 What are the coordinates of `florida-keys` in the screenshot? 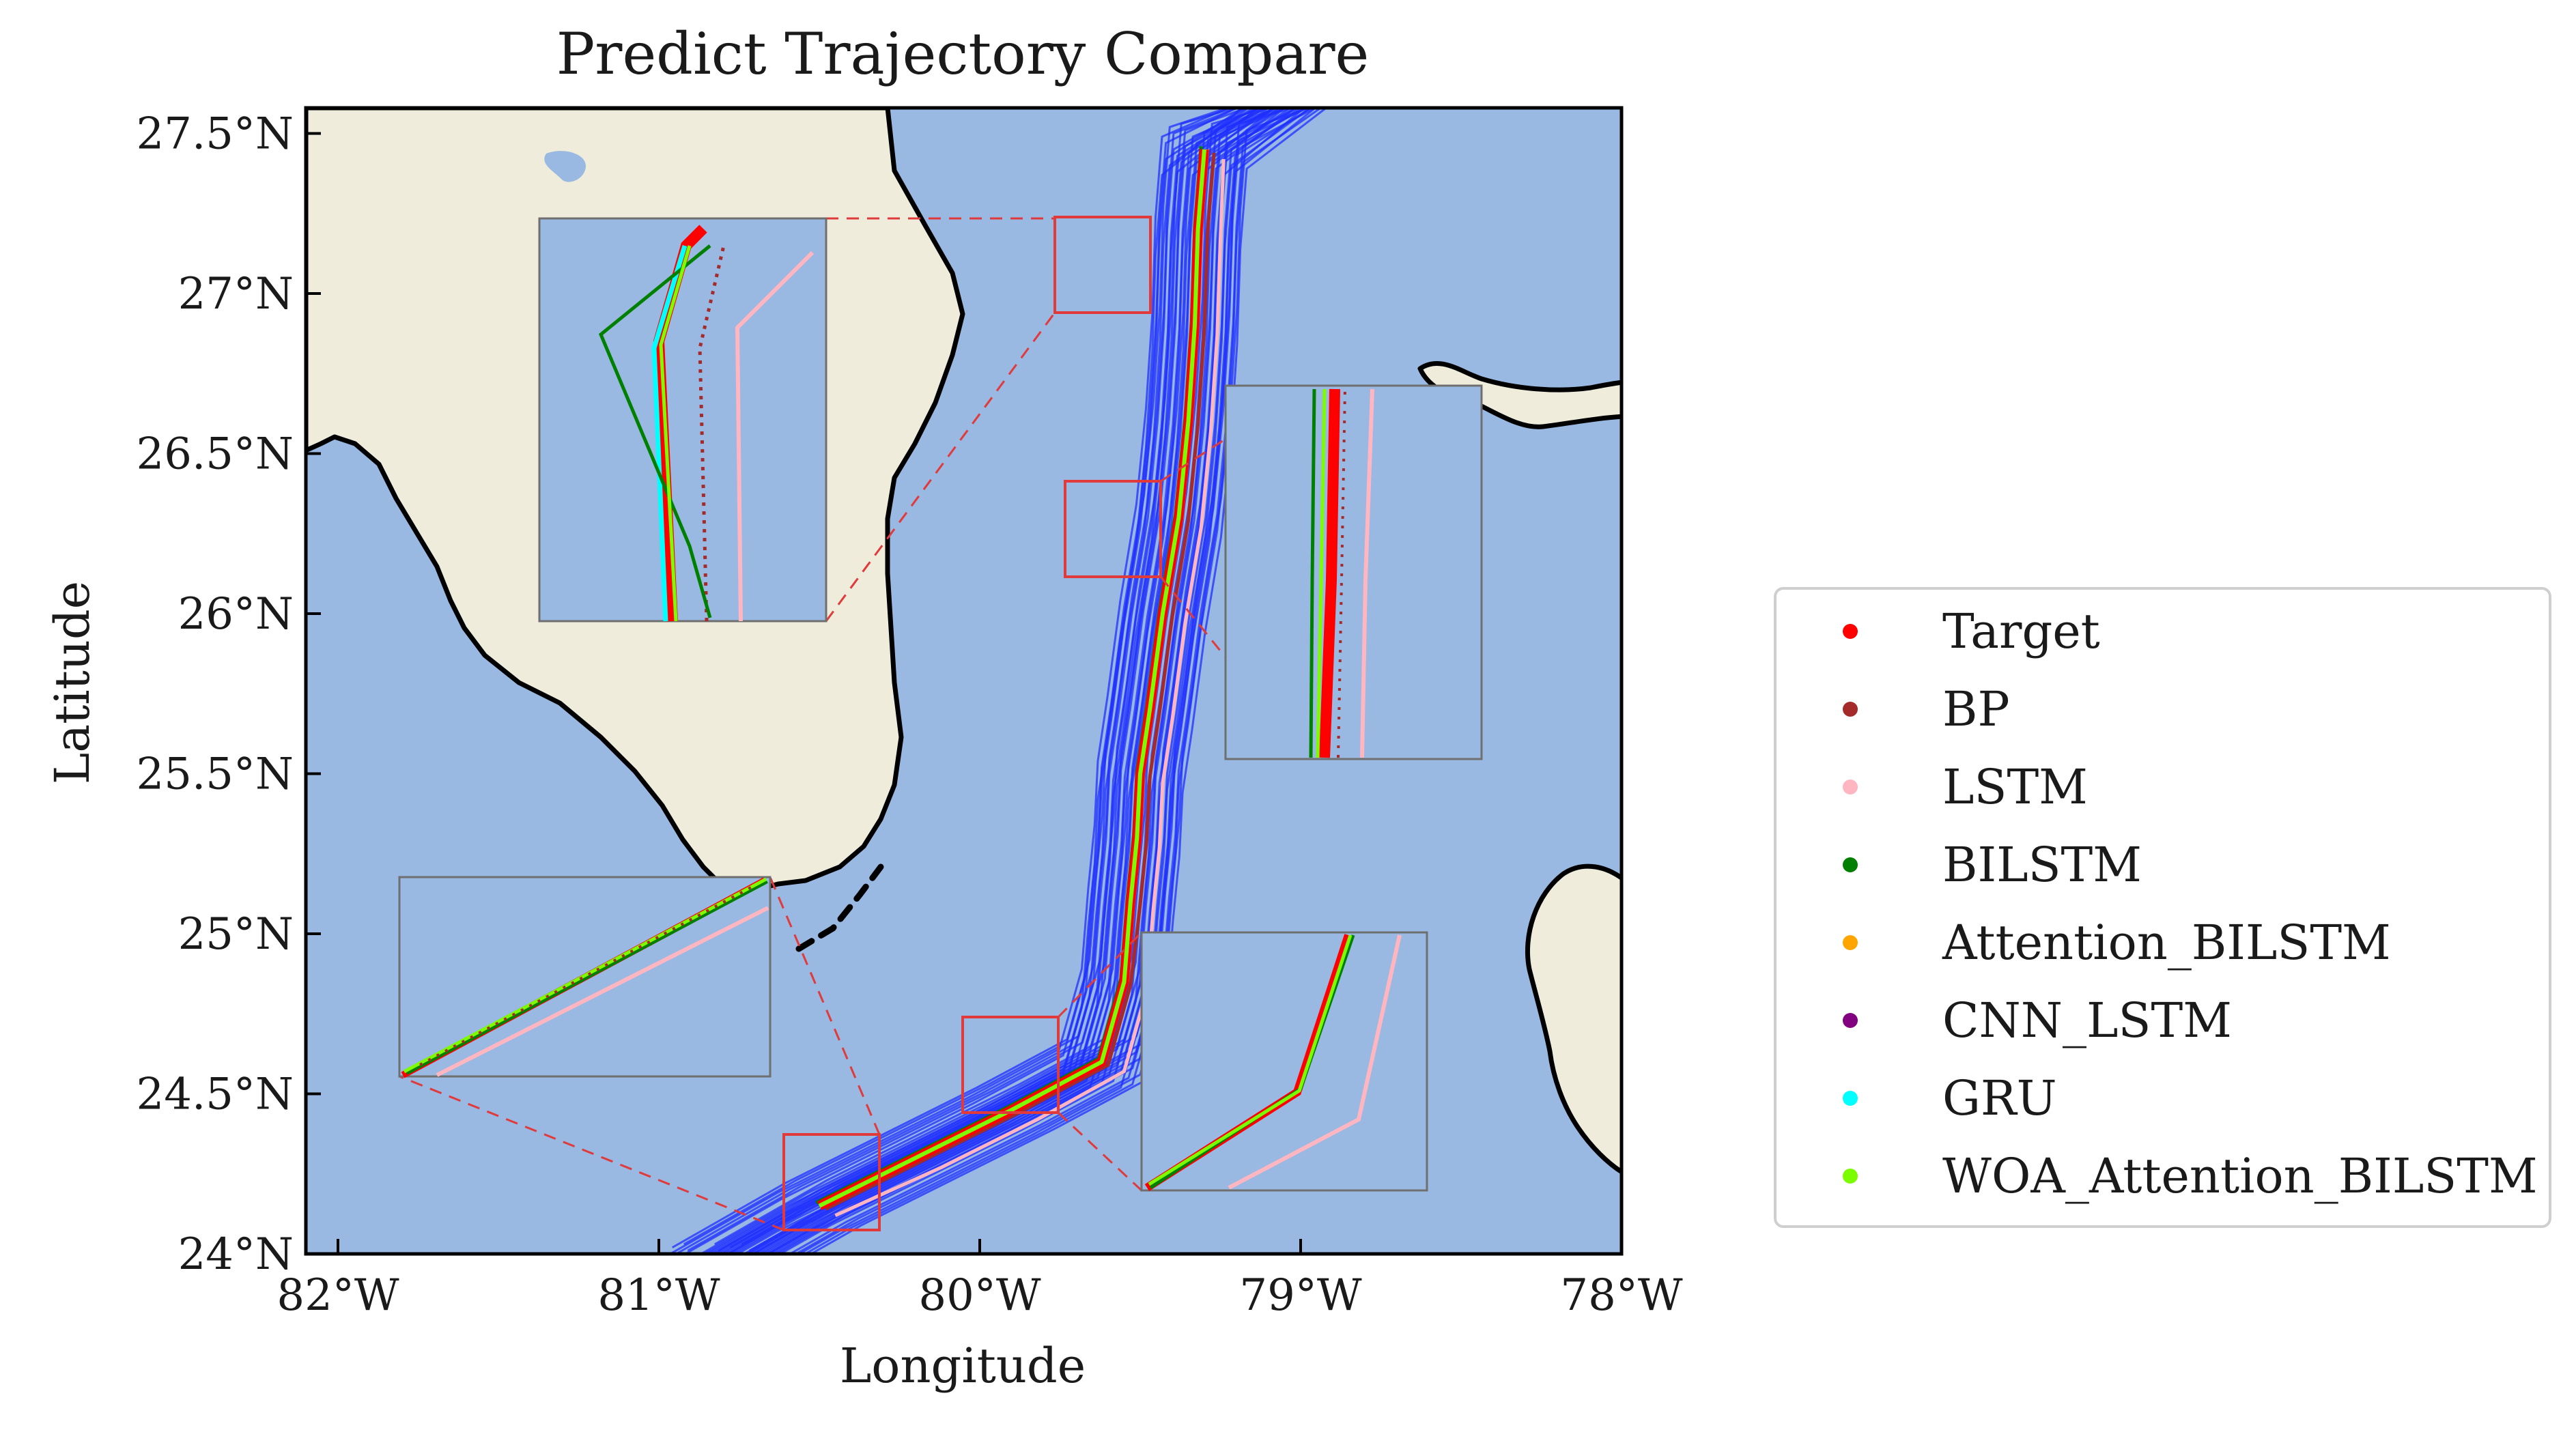 It's located at (839, 907).